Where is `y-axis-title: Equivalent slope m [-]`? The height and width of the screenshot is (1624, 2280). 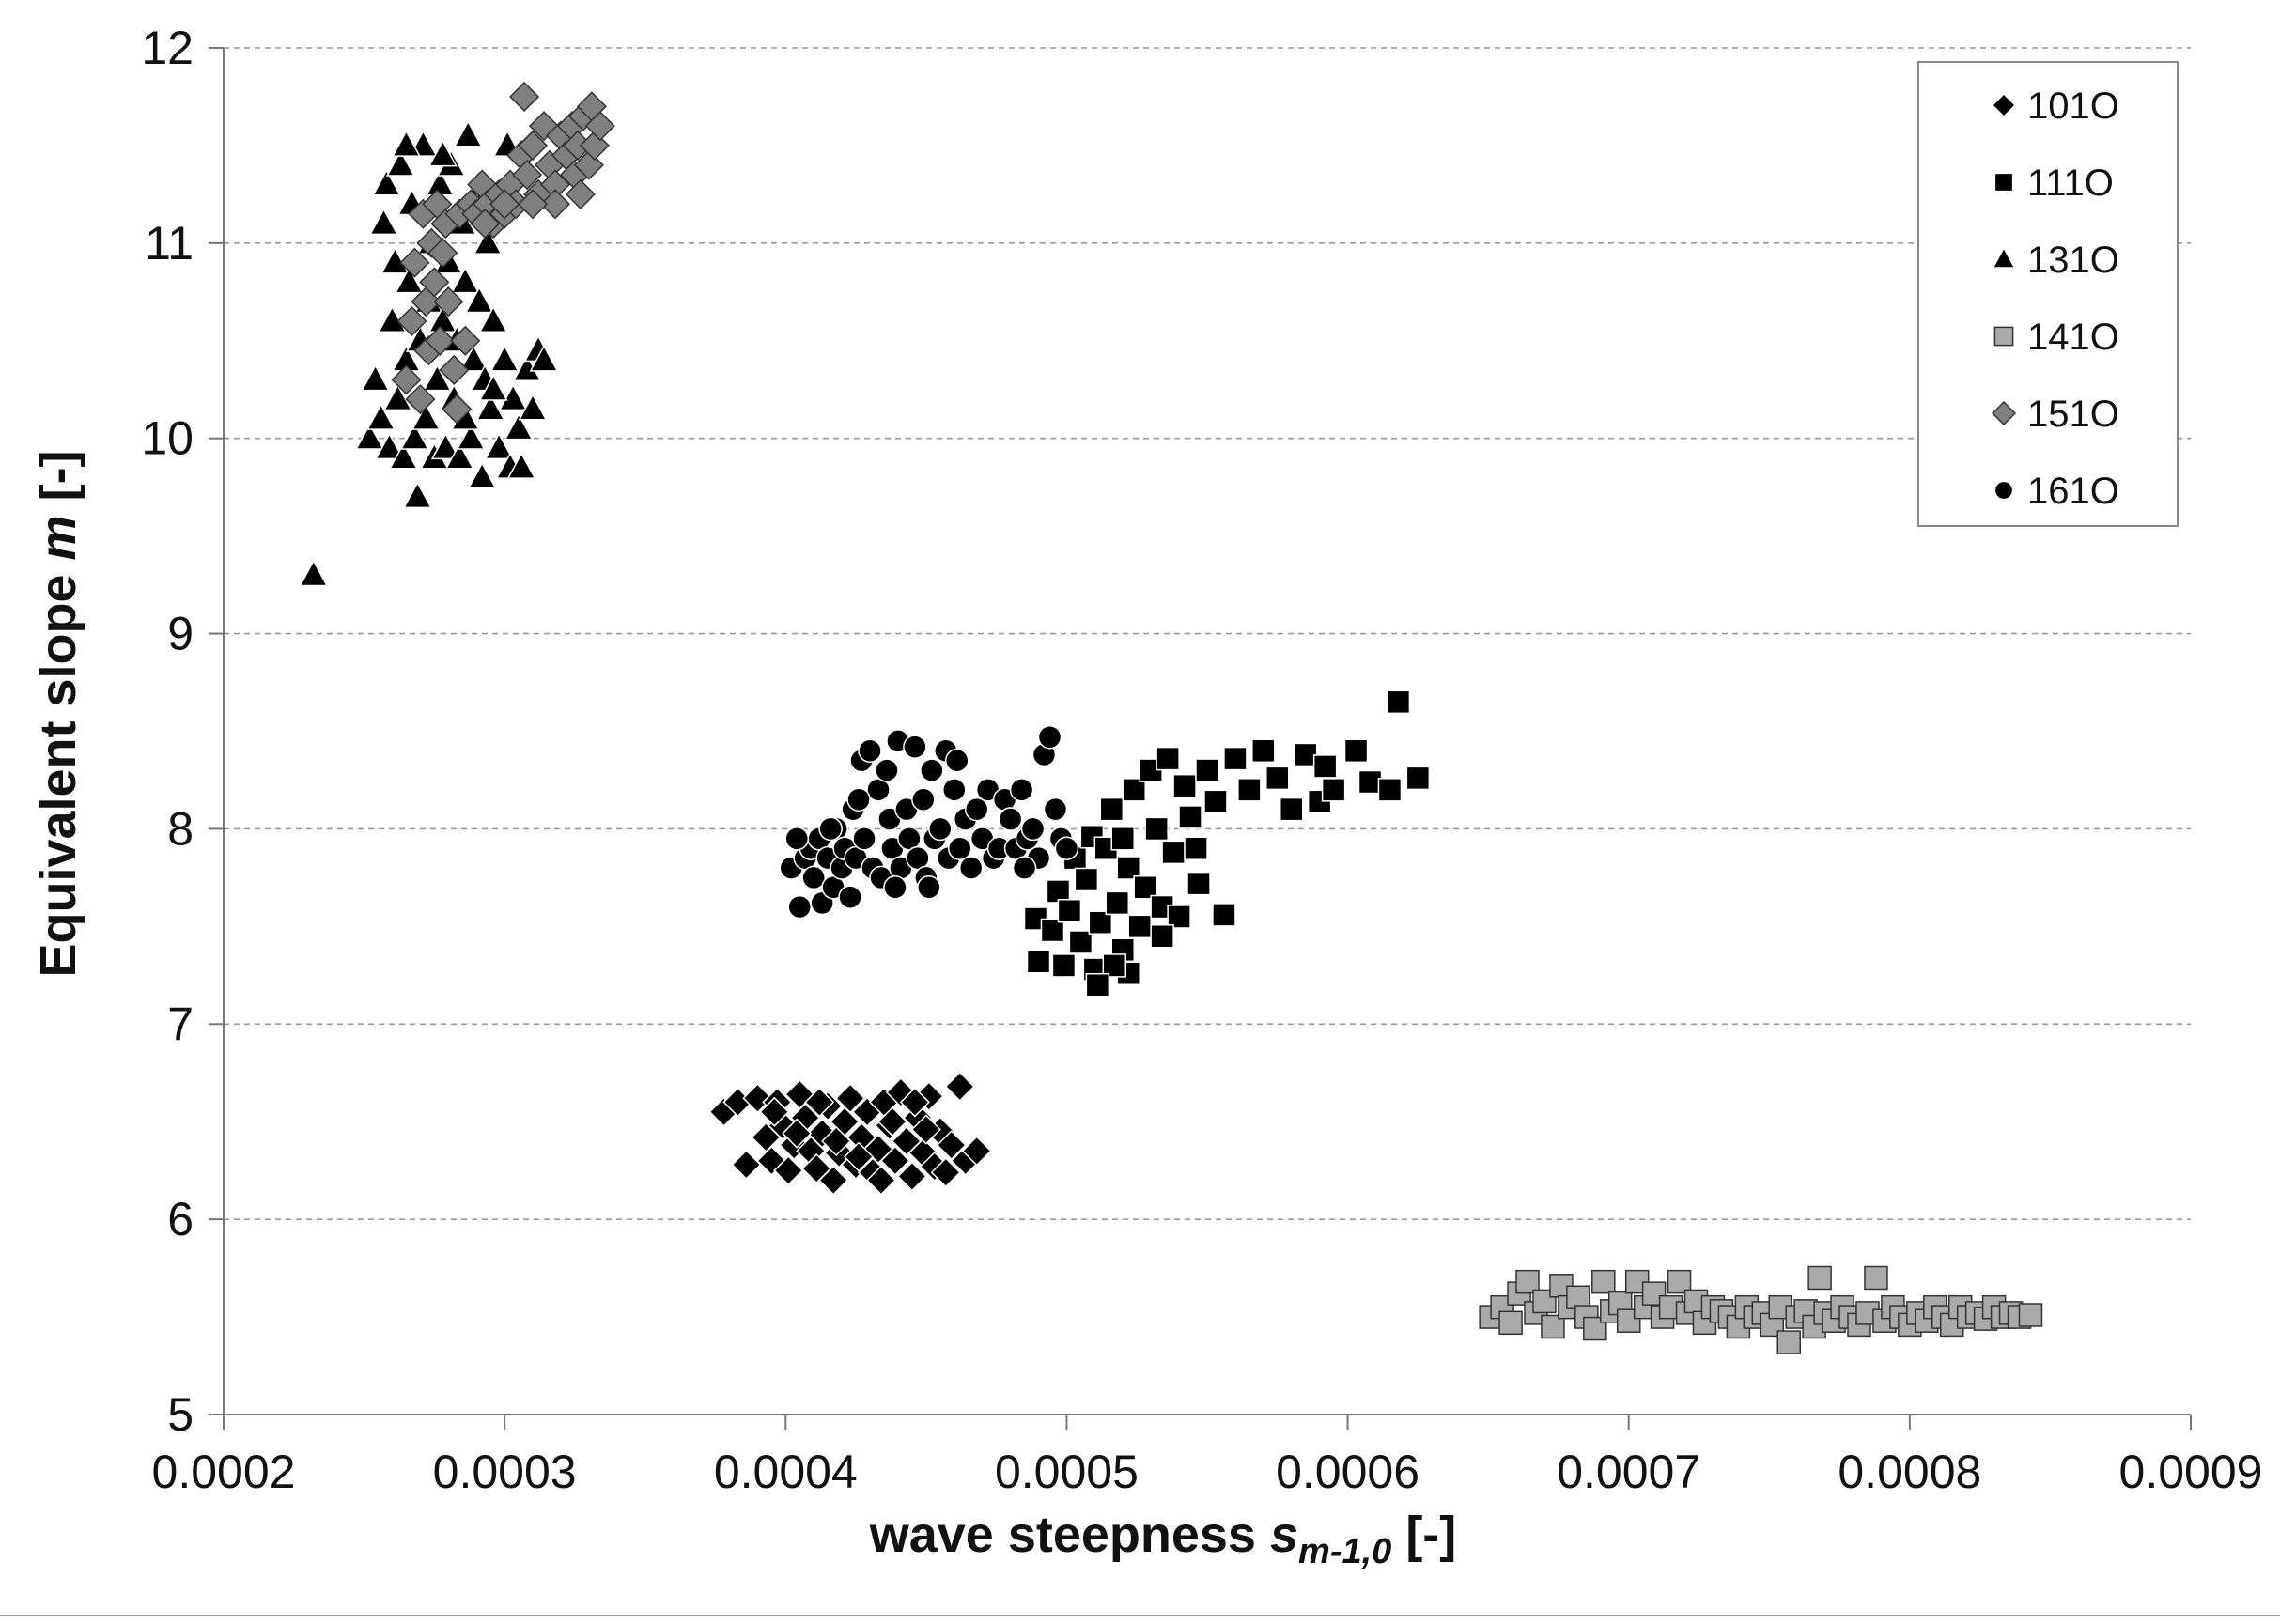
y-axis-title: Equivalent slope m [-] is located at coordinates (58, 713).